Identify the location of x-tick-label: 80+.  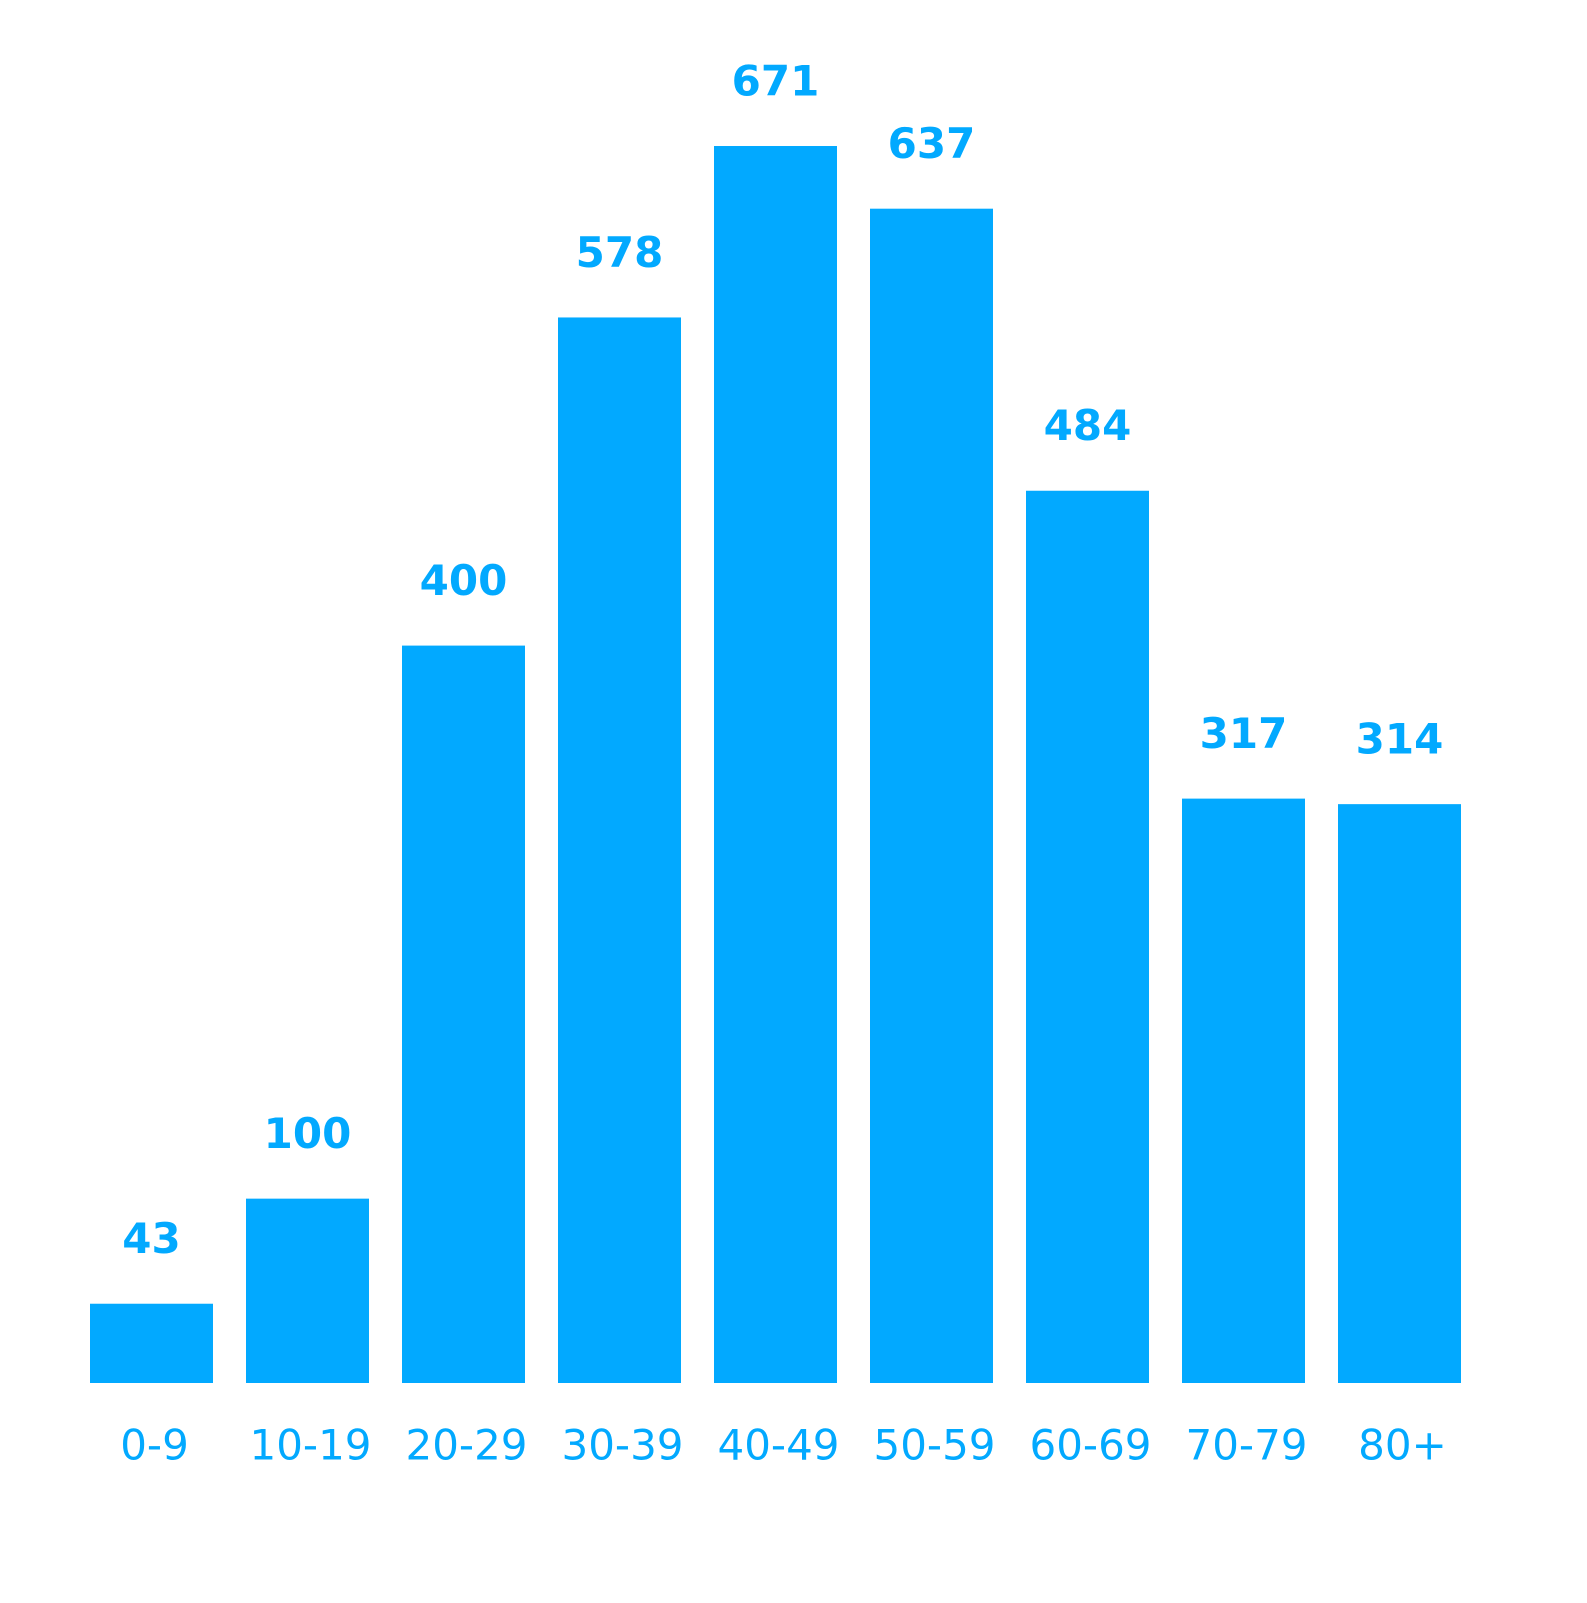
(1402, 1445).